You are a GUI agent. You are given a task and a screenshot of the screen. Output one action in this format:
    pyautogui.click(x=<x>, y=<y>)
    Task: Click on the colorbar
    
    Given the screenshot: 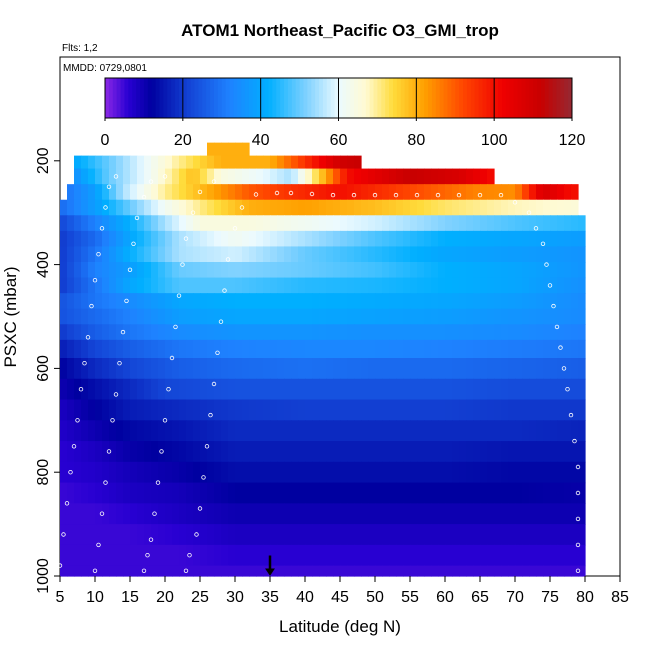 What is the action you would take?
    pyautogui.click(x=338, y=98)
    